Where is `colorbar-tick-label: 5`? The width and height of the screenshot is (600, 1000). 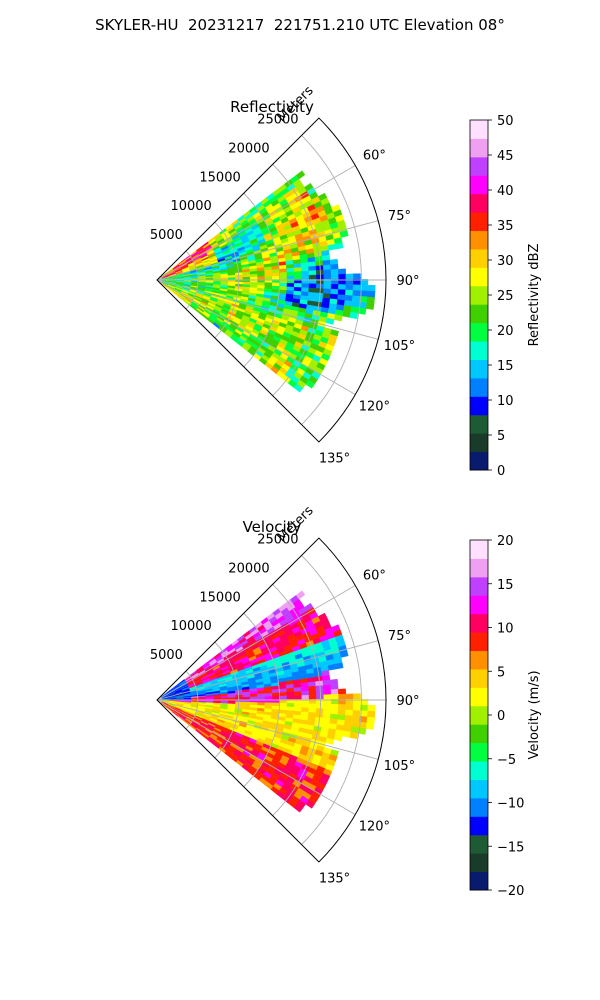 colorbar-tick-label: 5 is located at coordinates (501, 436).